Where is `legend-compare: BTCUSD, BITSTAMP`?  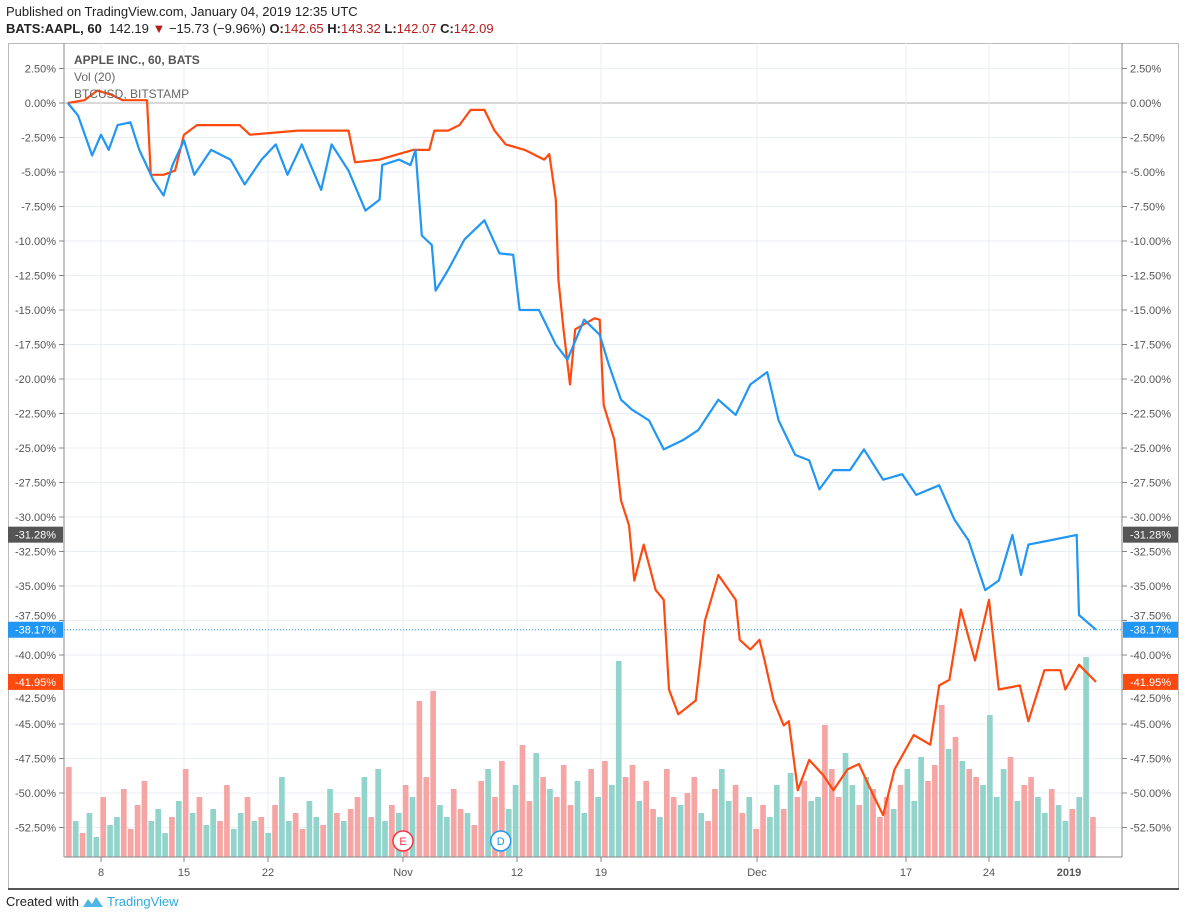
legend-compare: BTCUSD, BITSTAMP is located at coordinates (131, 94).